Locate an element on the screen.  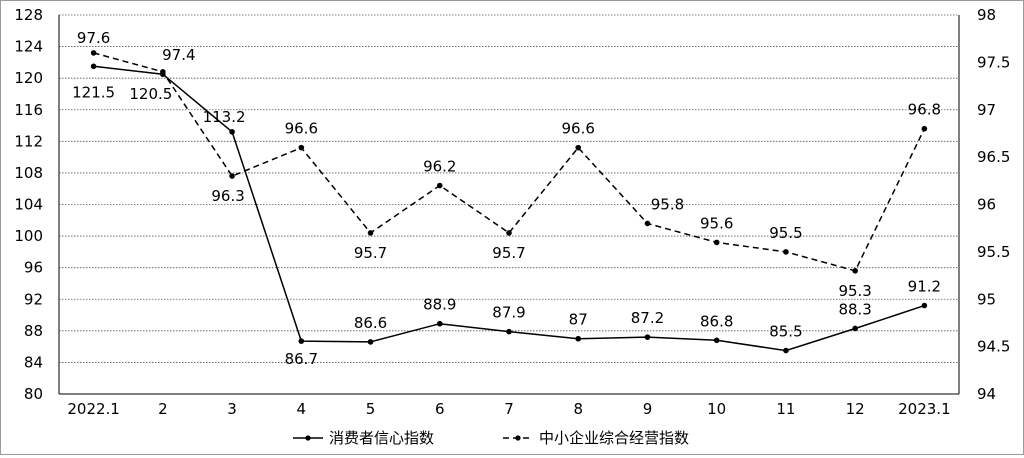
y-left-tick-label: 96 is located at coordinates (33, 268).